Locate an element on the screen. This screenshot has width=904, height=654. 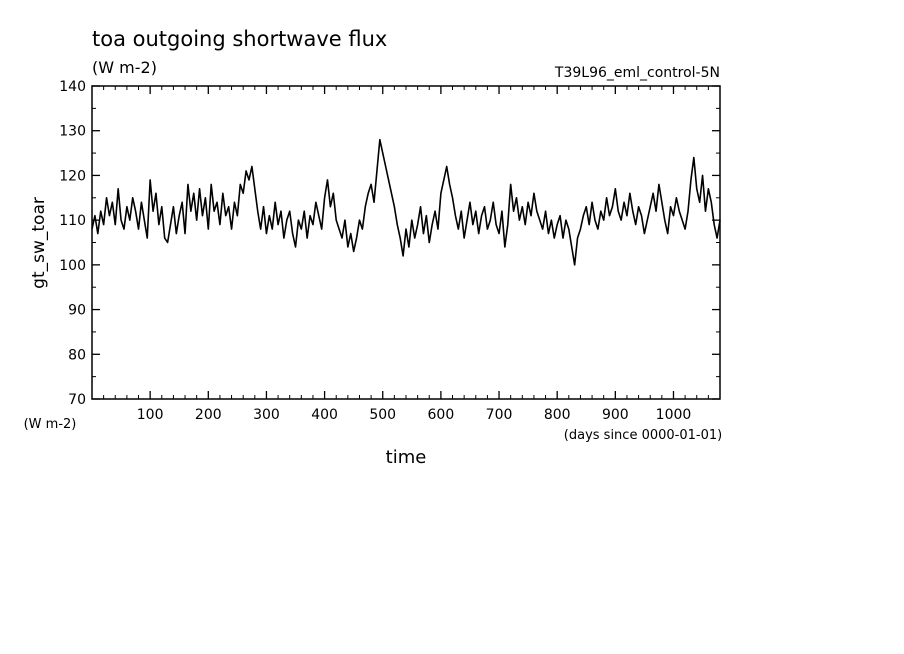
y-tick-label: 120 is located at coordinates (72, 176).